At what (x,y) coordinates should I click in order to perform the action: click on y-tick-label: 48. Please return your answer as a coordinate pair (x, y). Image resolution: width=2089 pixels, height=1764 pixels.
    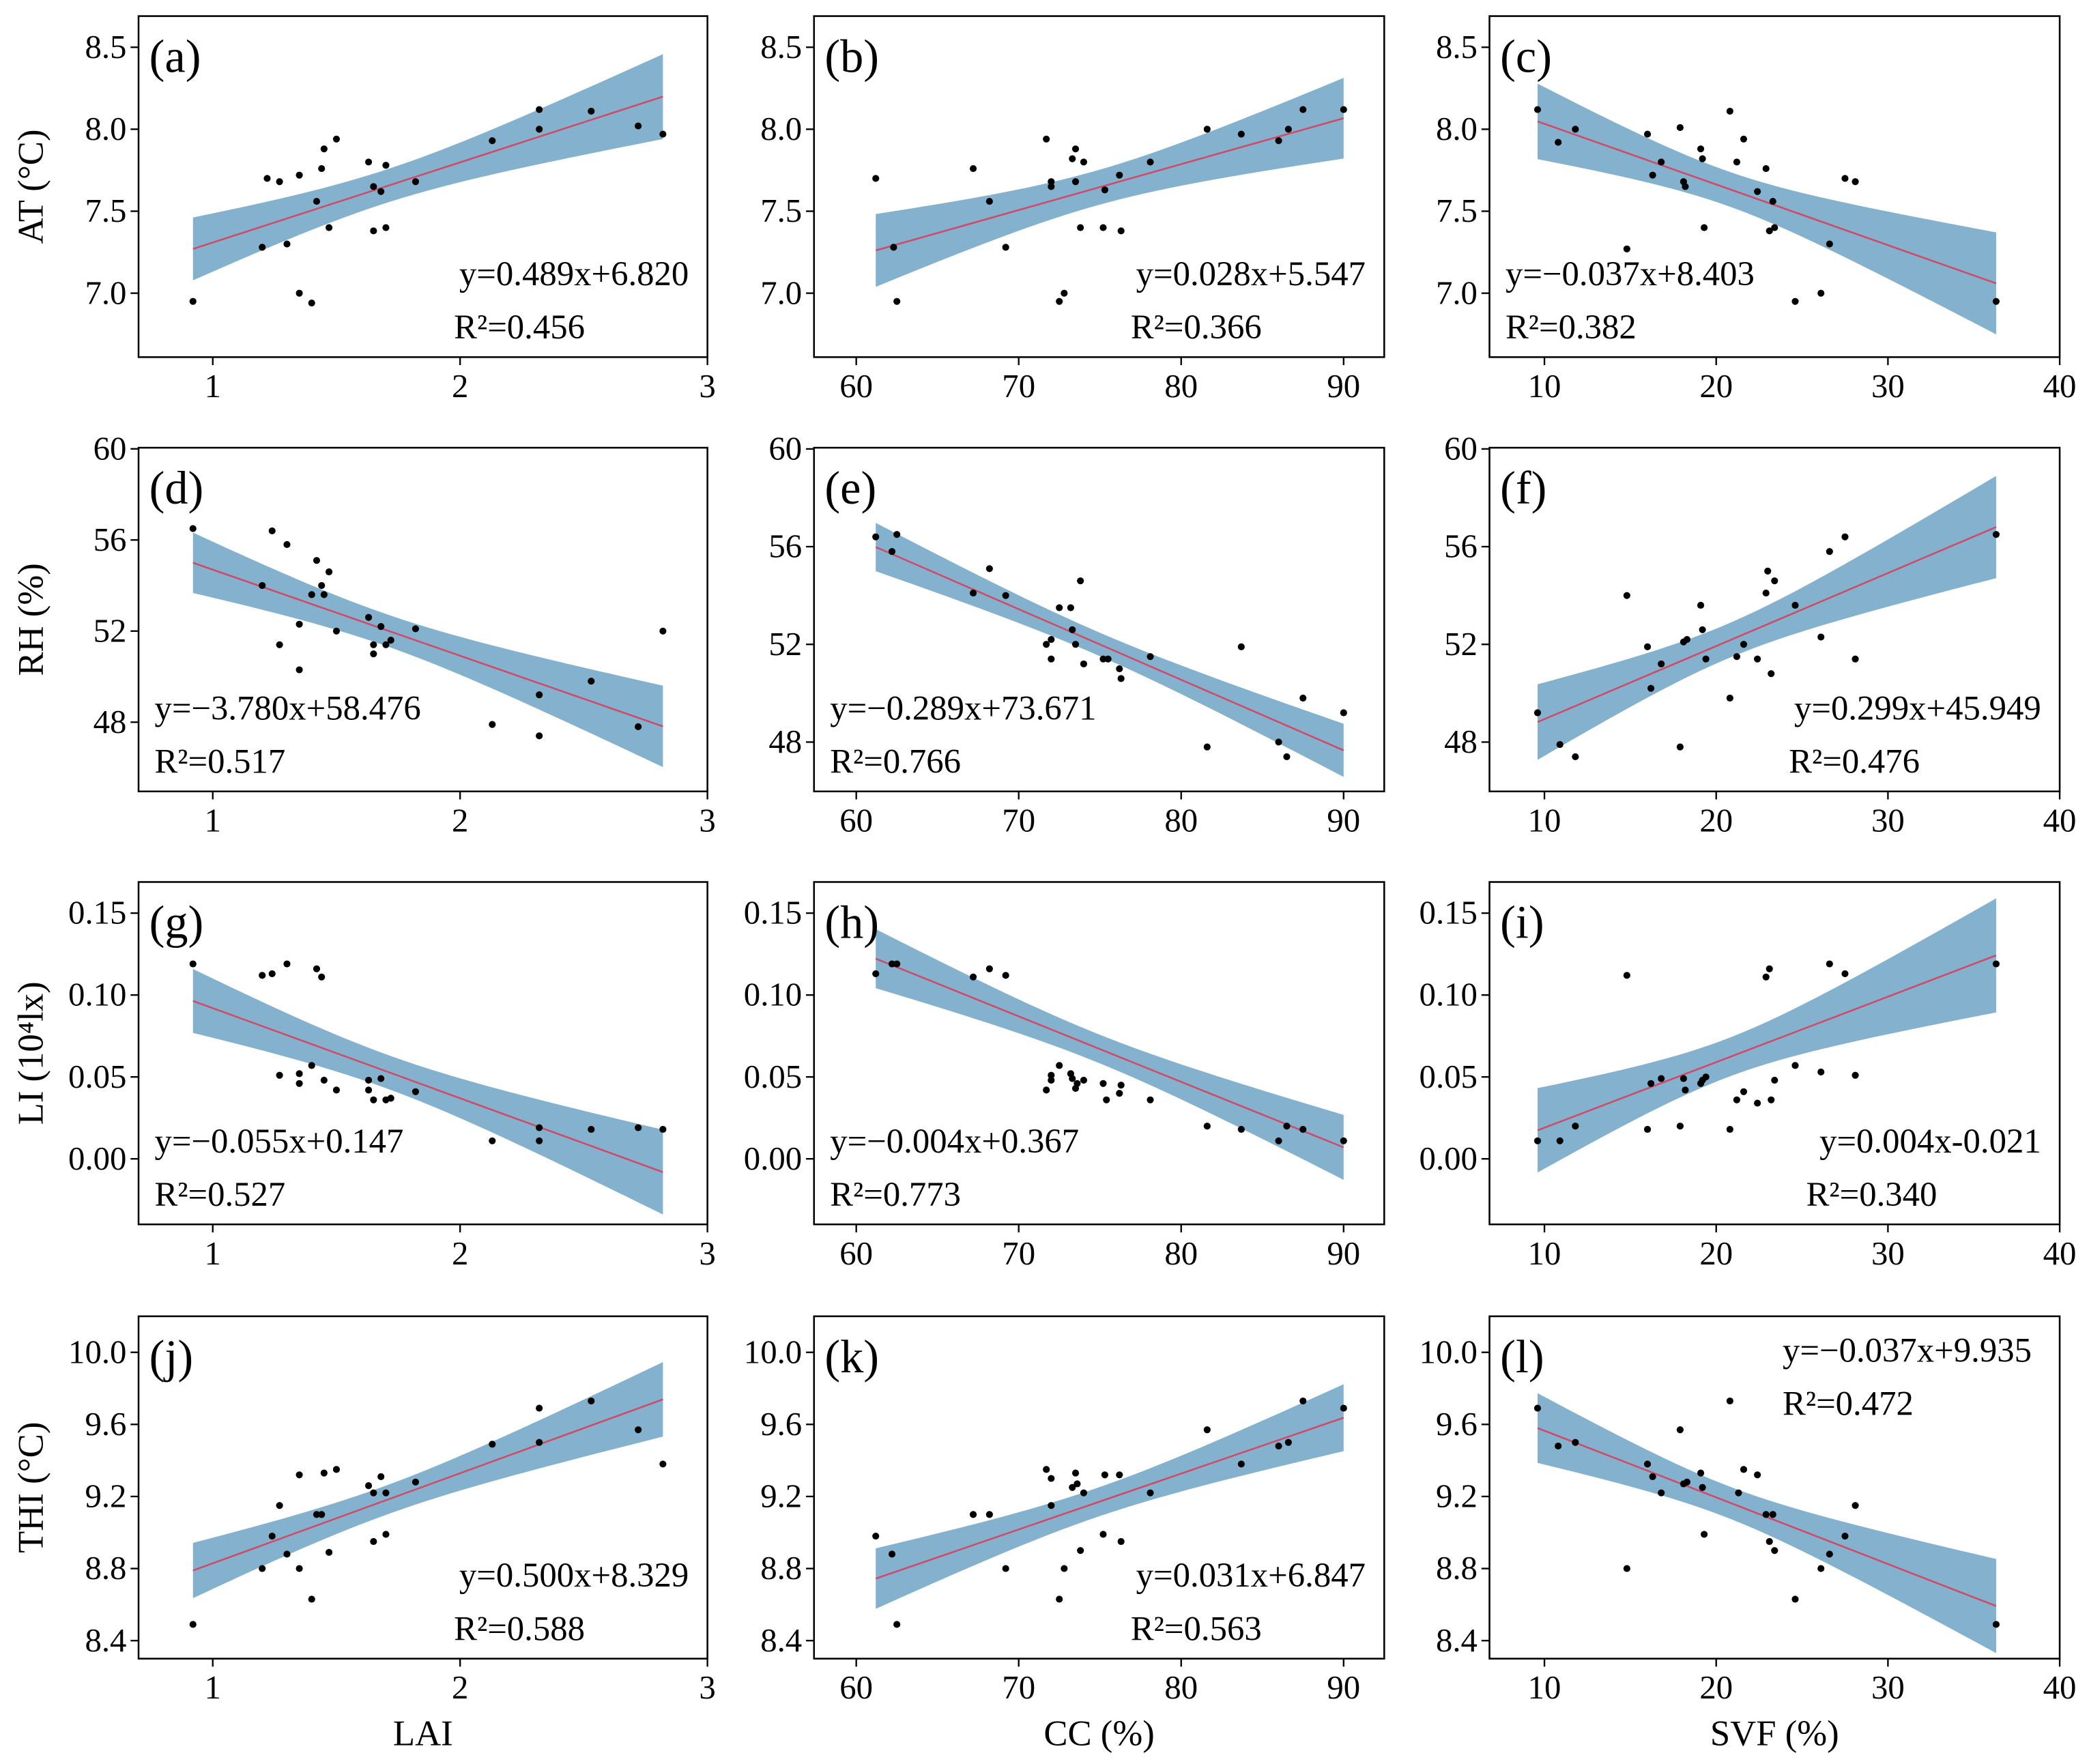
    Looking at the image, I should click on (1461, 742).